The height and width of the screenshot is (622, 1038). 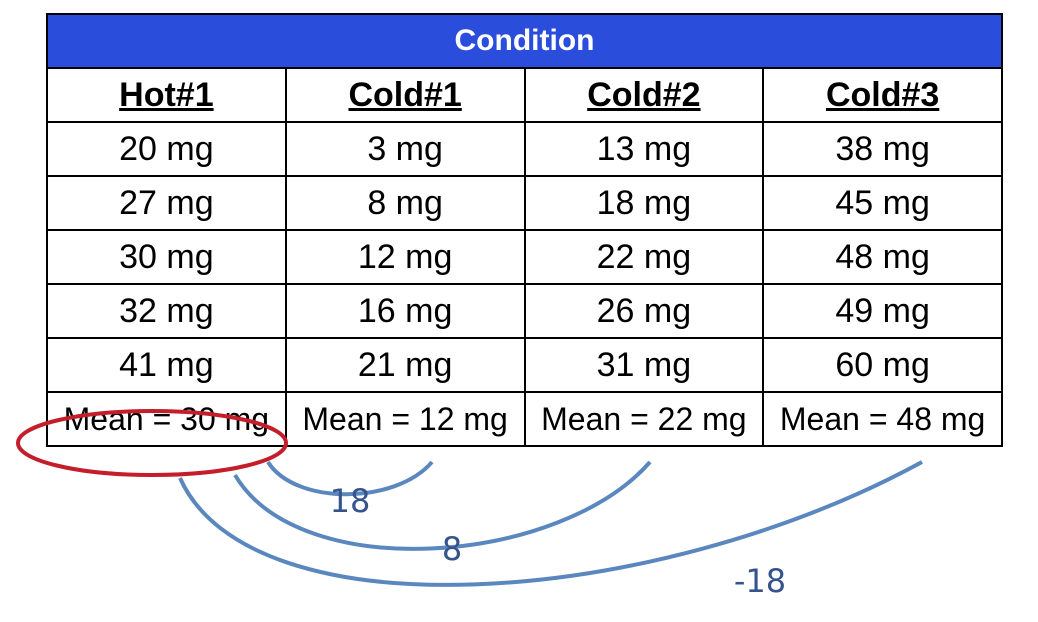 What do you see at coordinates (405, 365) in the screenshot?
I see `table-cell: 21 mg` at bounding box center [405, 365].